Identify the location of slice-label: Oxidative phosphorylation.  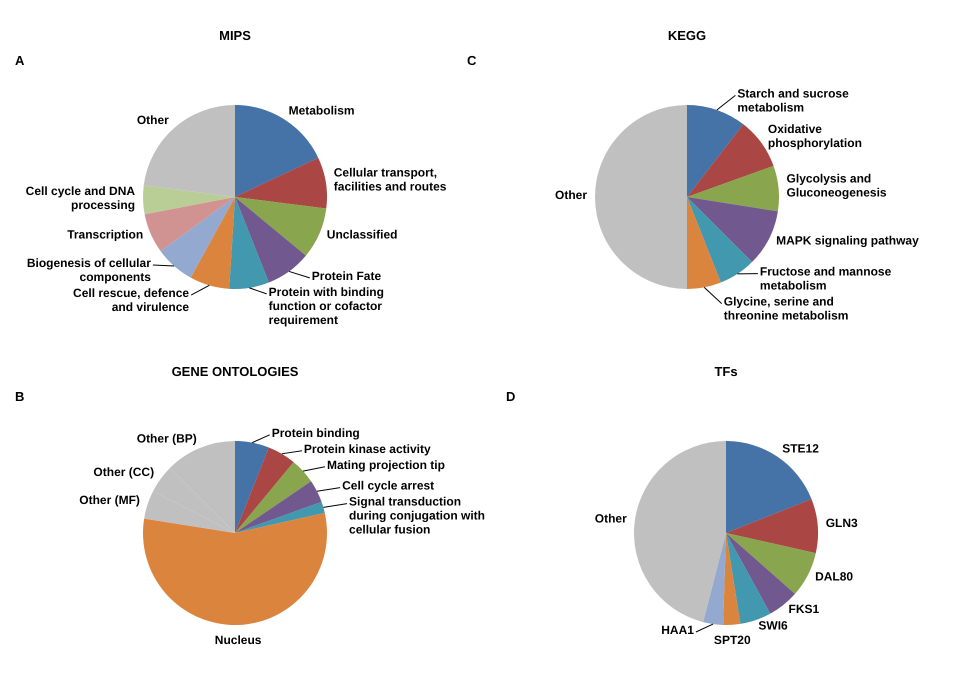
(815, 136).